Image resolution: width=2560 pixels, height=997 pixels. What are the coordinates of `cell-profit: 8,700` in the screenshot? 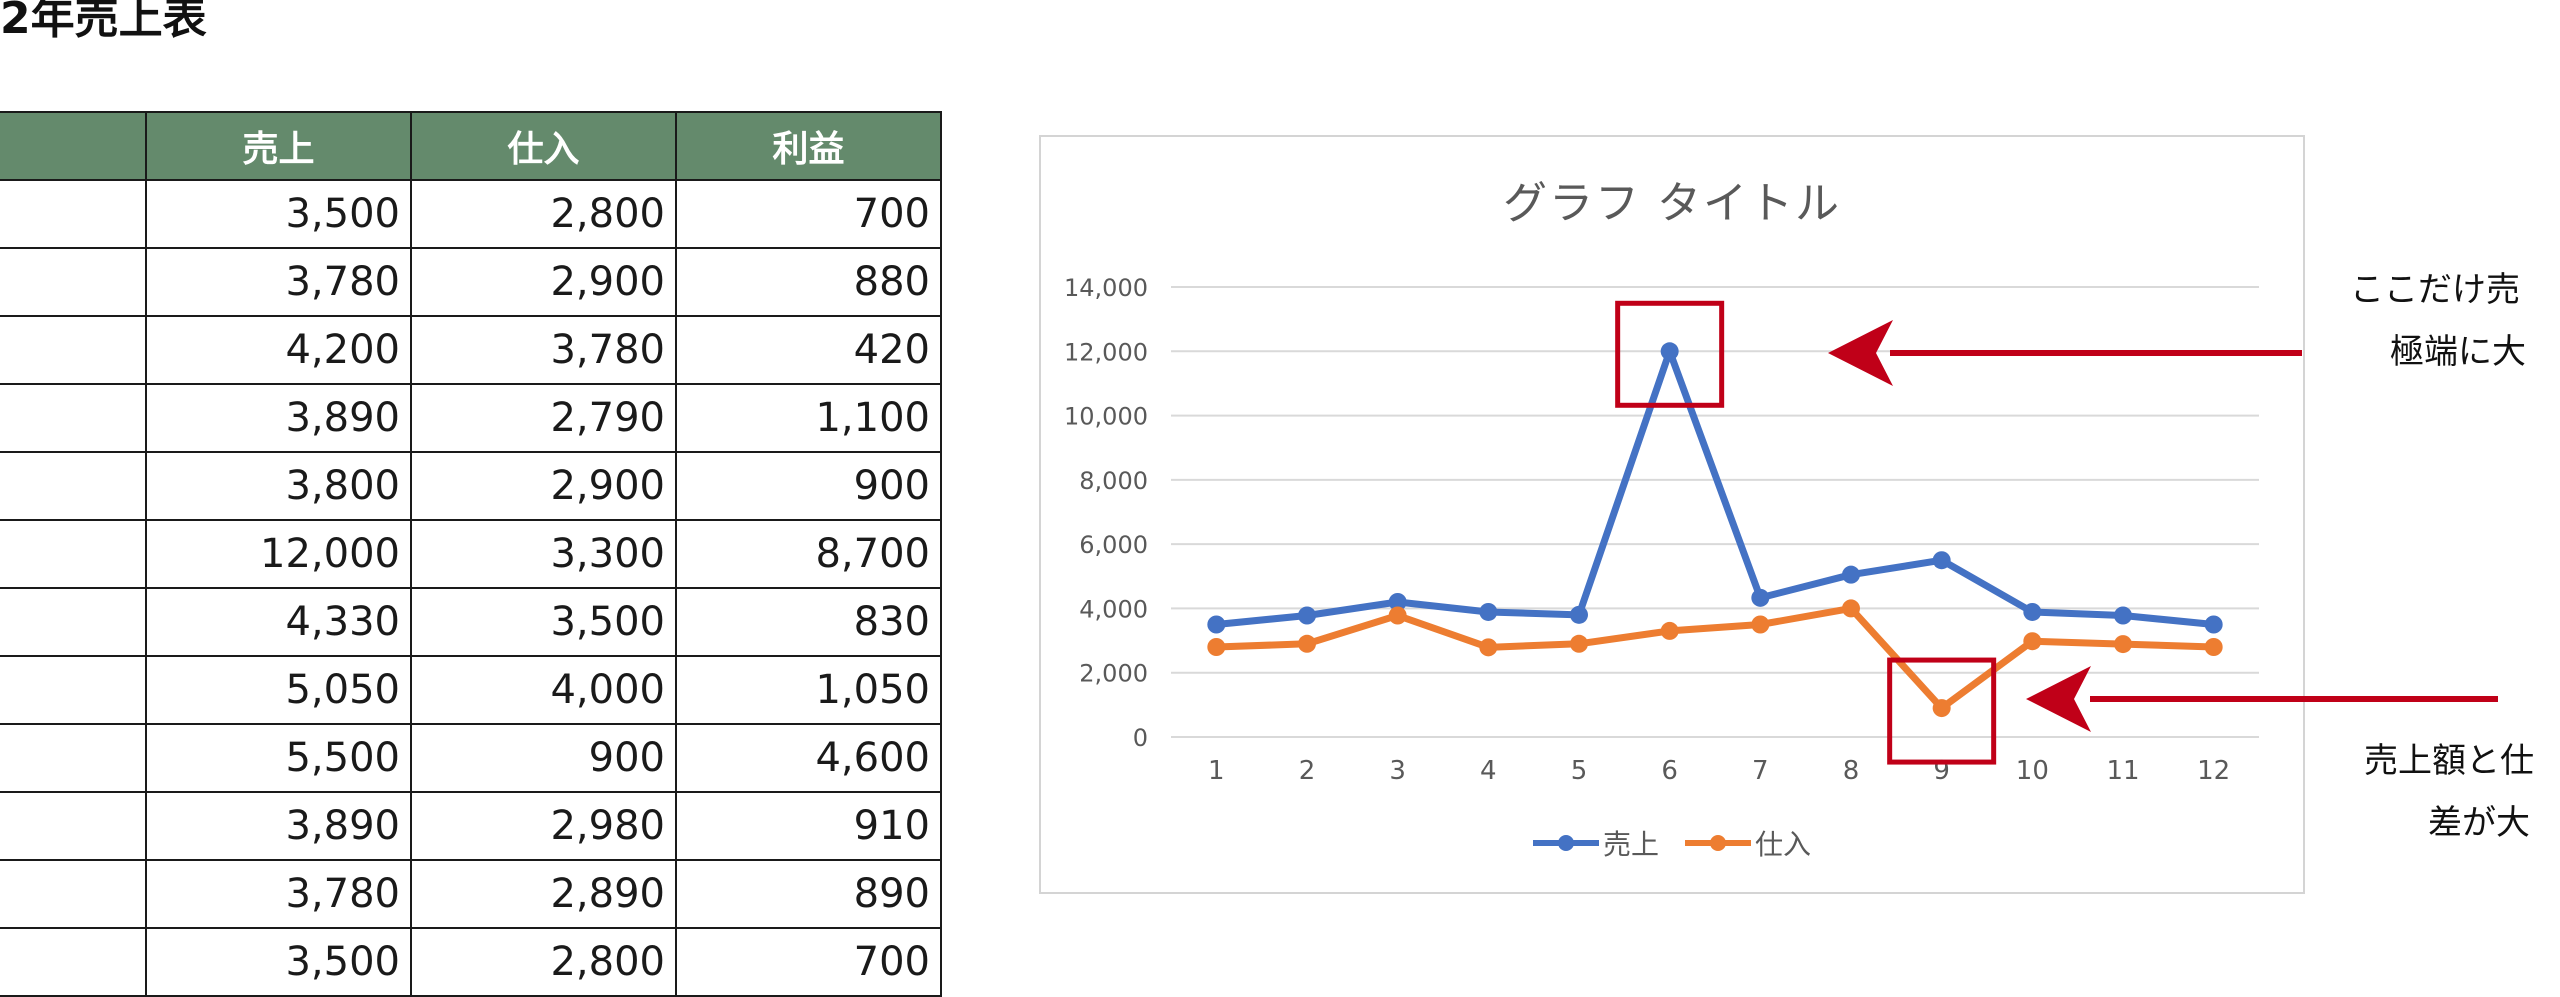 It's located at (808, 554).